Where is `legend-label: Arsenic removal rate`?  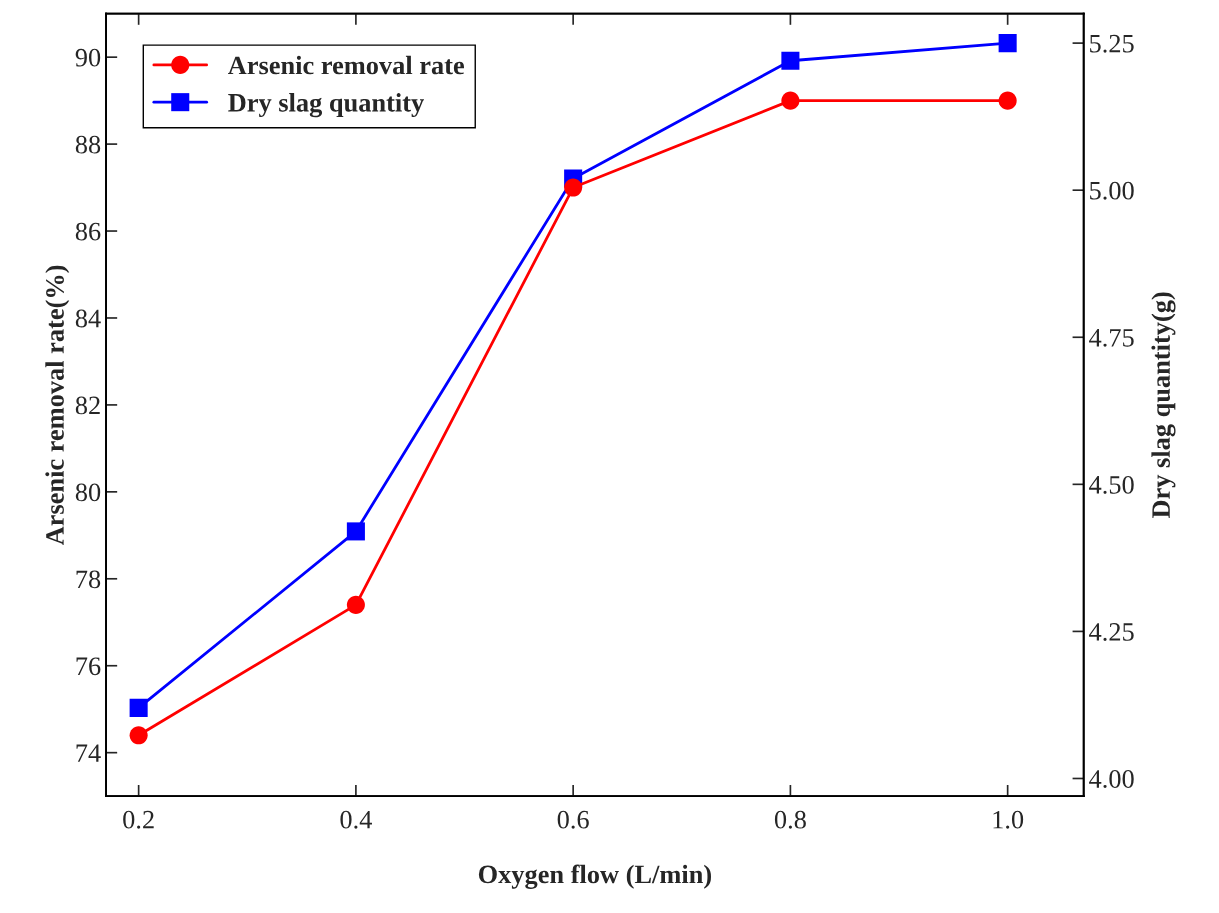
legend-label: Arsenic removal rate is located at coordinates (346, 65).